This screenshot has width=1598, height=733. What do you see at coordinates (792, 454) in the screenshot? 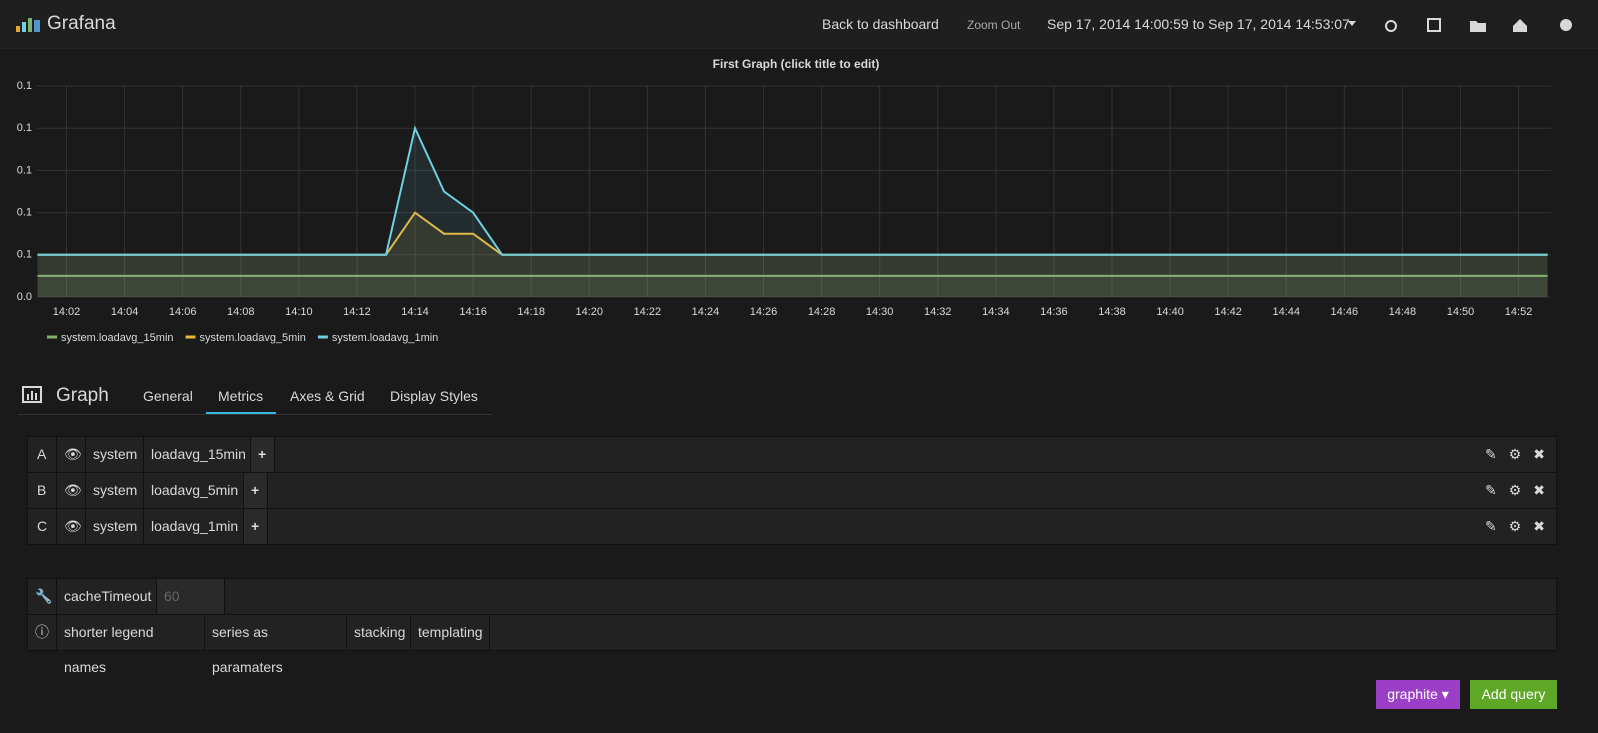
I see `target-row: A 👁 system loadavg_15min + ✎⚙✖` at bounding box center [792, 454].